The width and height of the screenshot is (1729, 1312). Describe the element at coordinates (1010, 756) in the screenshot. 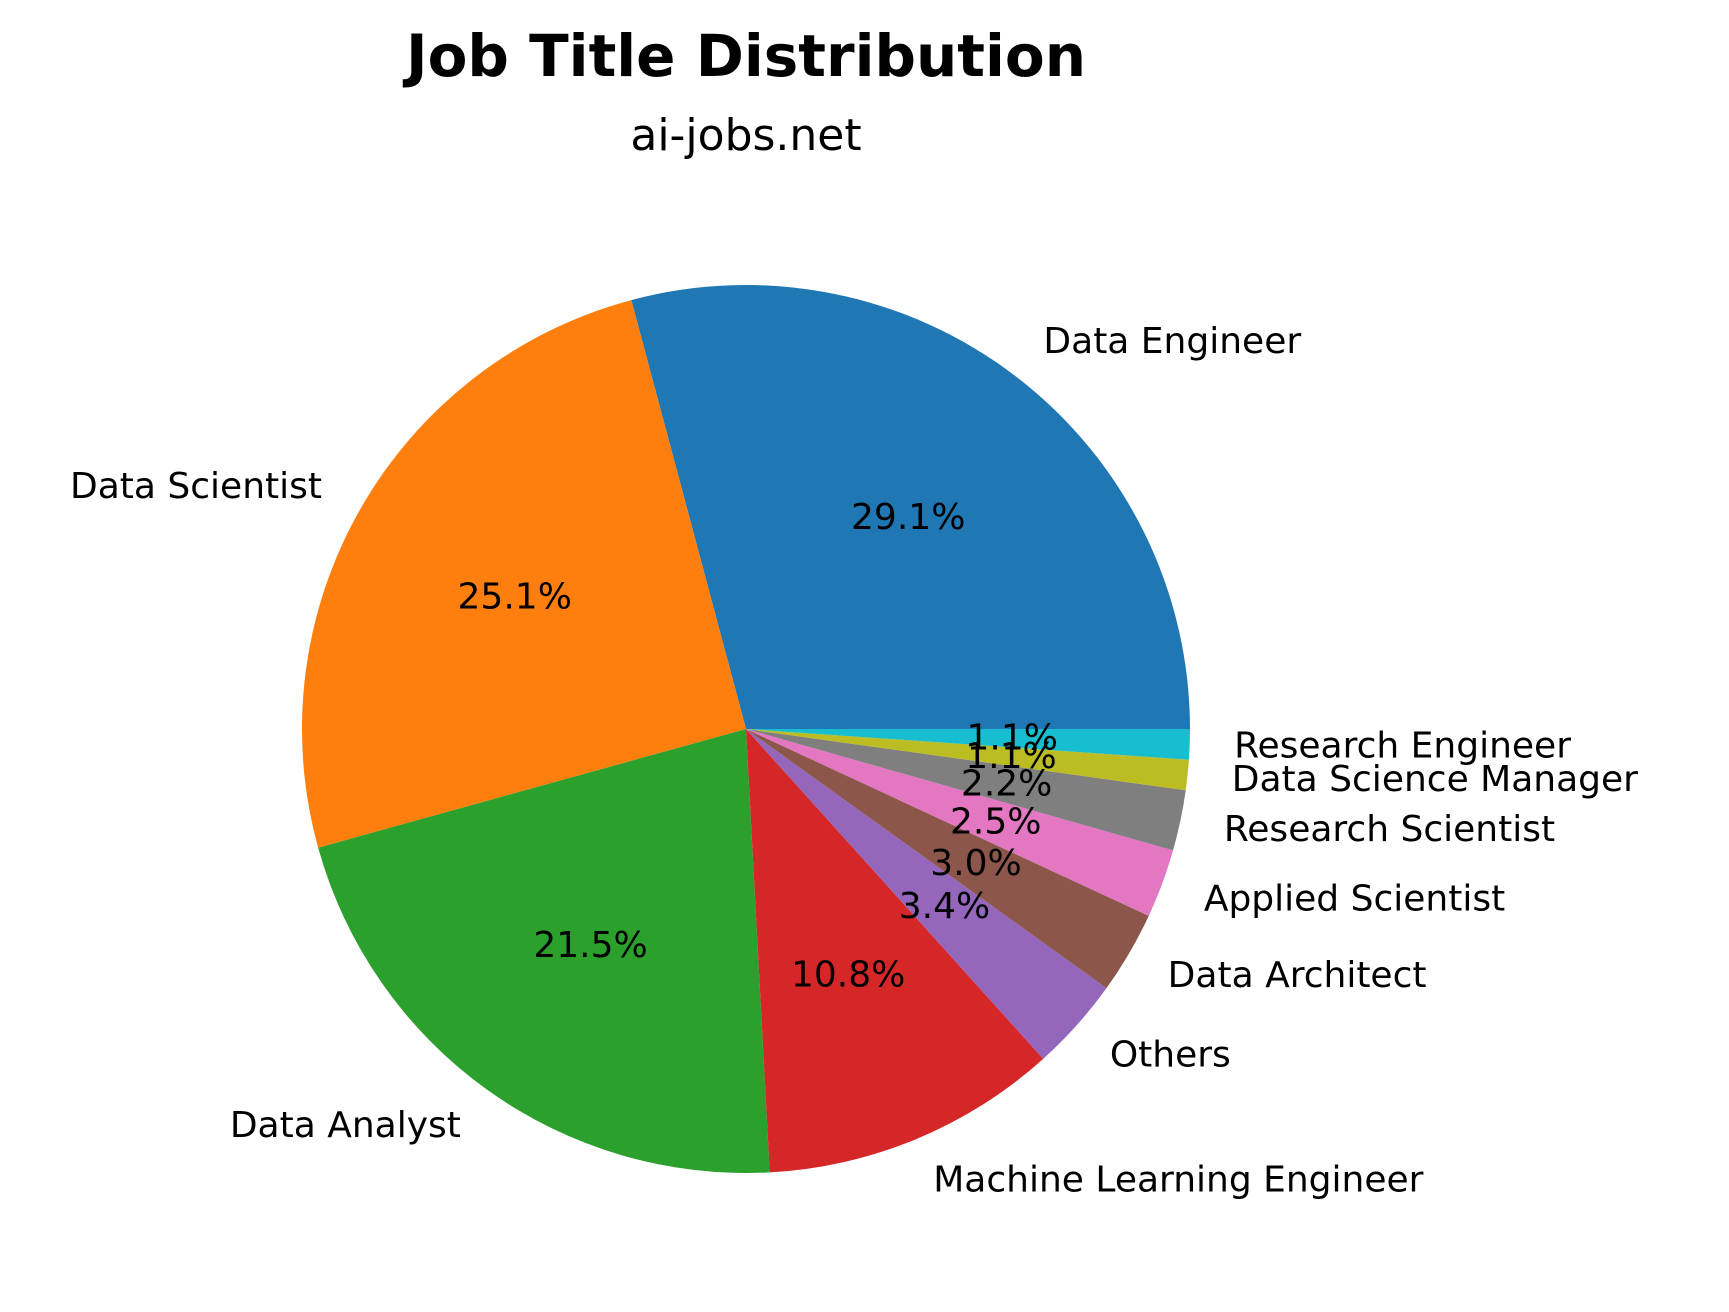

I see `pct-label-data-science-manager: 1.1%` at that location.